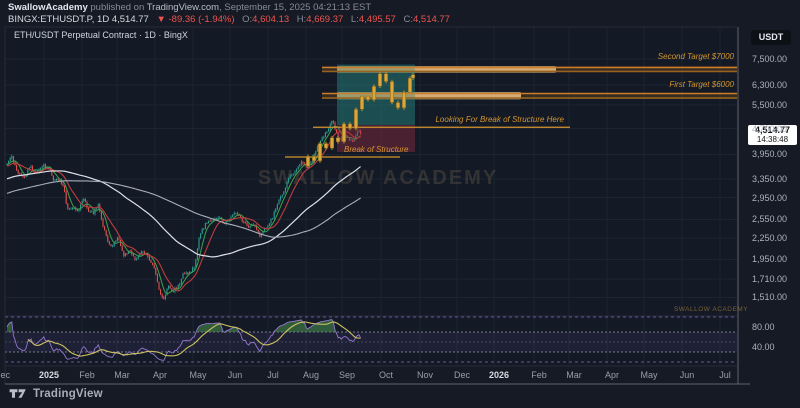 This screenshot has height=408, width=800. I want to click on price-tick-label: 1,510.00, so click(770, 297).